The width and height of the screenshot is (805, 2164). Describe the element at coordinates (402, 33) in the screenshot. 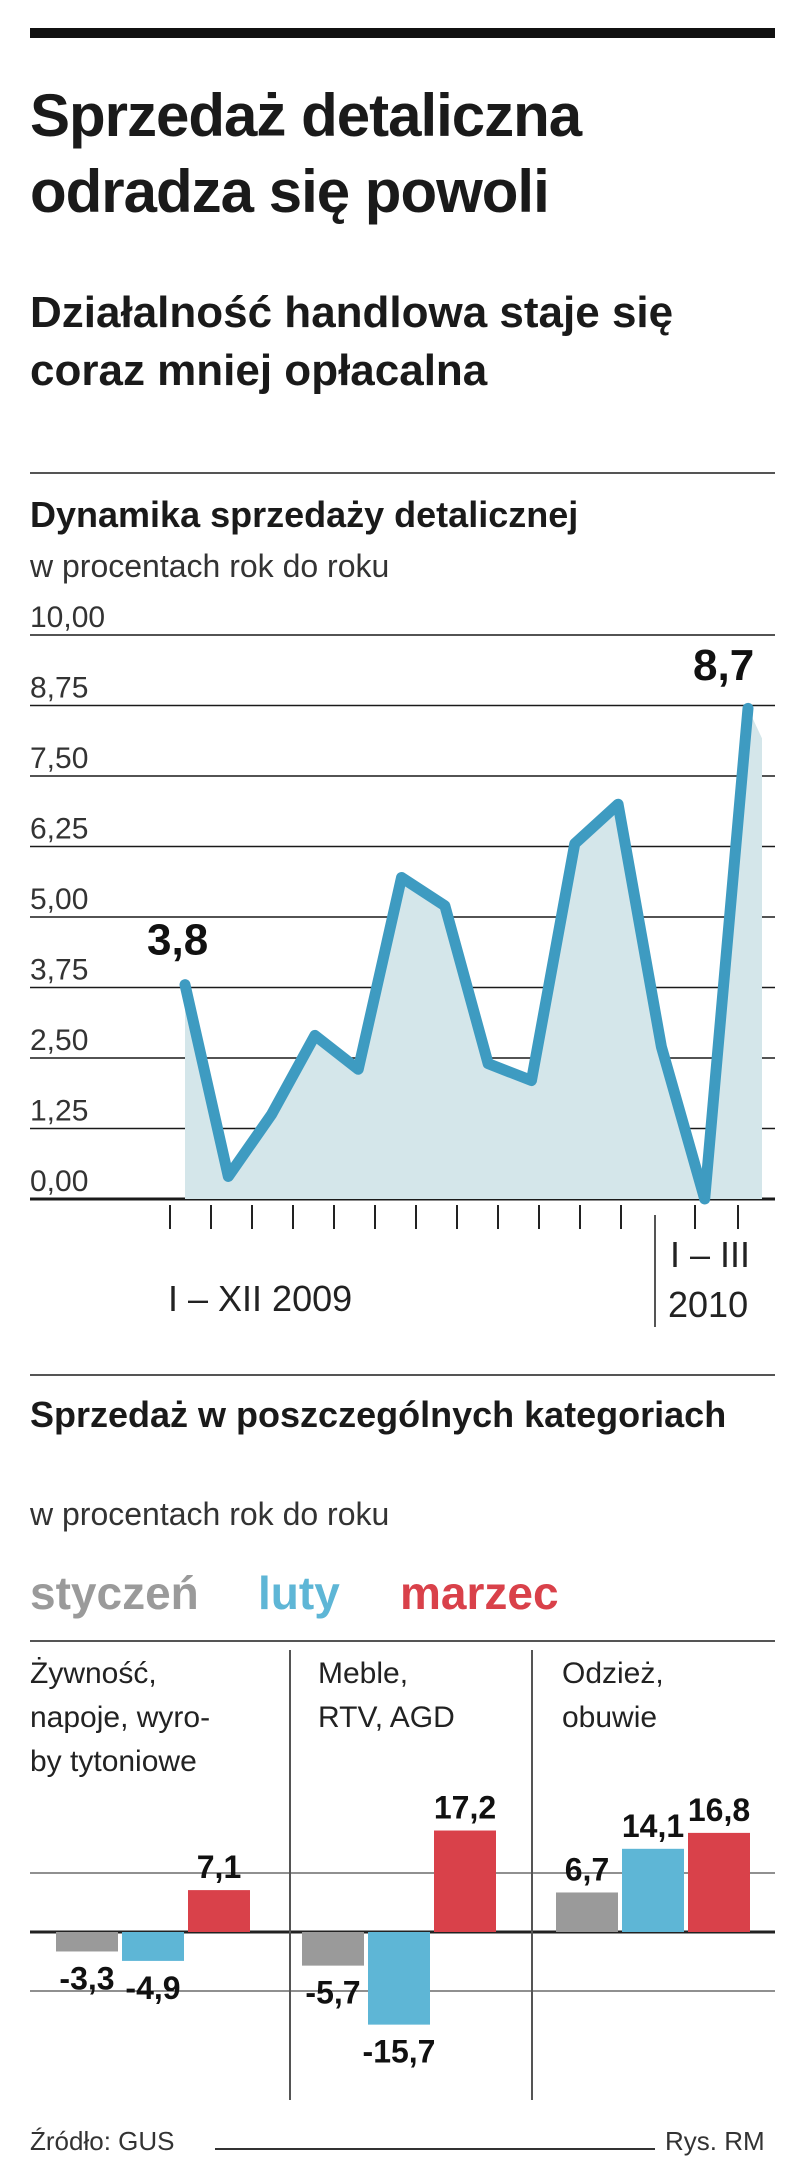

I see `top-rule` at that location.